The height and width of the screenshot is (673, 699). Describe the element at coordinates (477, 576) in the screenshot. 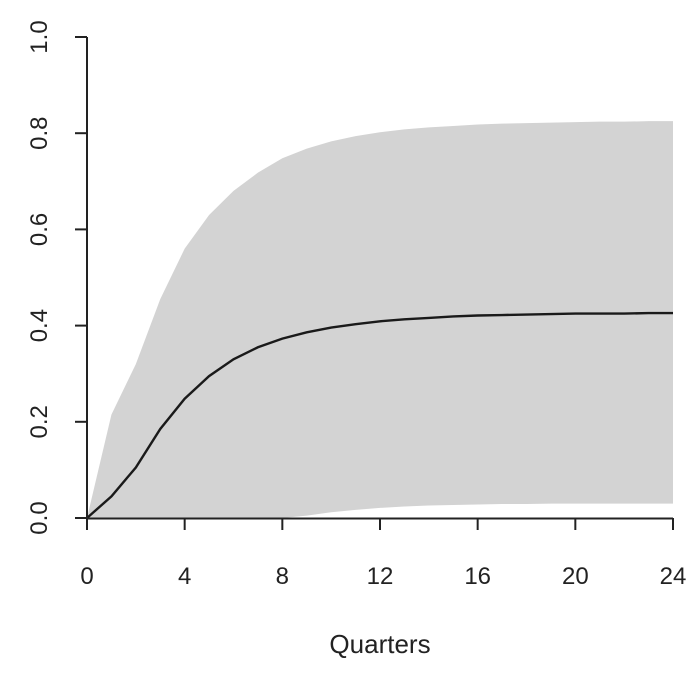

I see `x-tick-label: 16` at that location.